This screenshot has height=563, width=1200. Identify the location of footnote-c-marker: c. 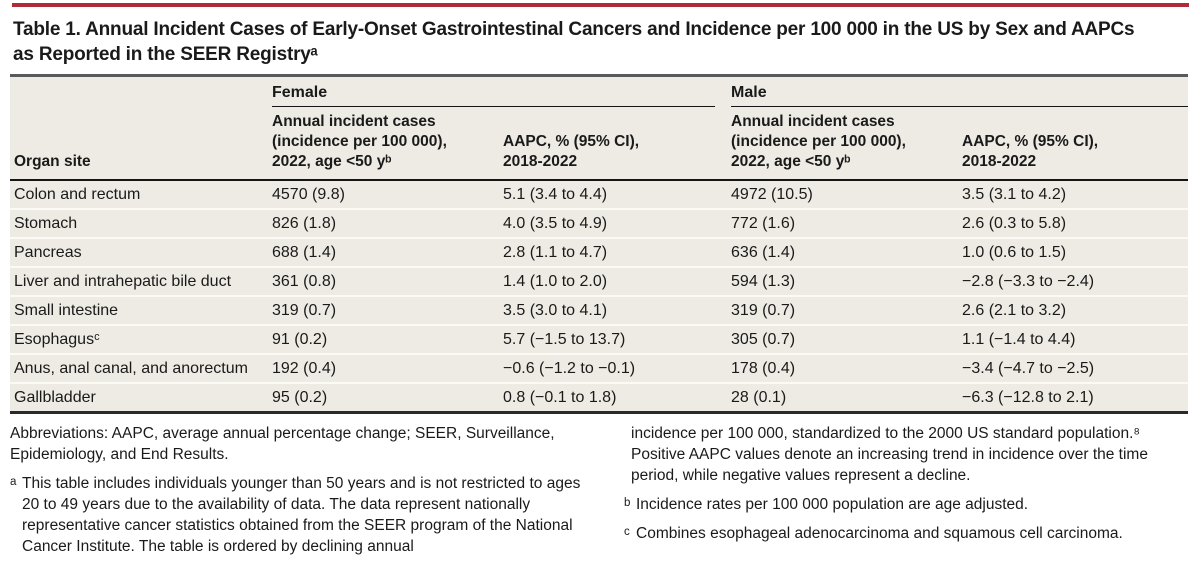
(627, 532).